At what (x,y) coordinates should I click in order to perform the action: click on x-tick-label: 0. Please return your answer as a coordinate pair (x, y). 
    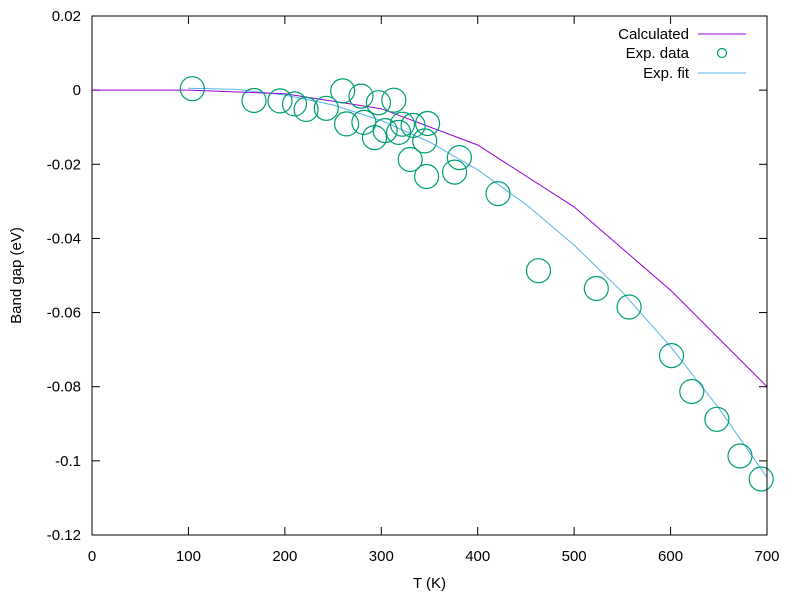
    Looking at the image, I should click on (92, 556).